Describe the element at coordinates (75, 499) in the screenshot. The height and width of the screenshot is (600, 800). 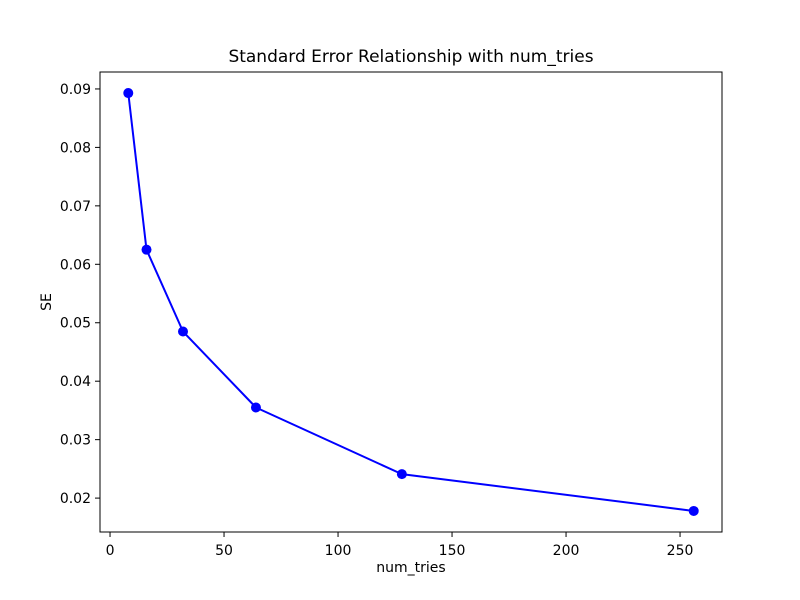
I see `y-tick-label: 0.02` at that location.